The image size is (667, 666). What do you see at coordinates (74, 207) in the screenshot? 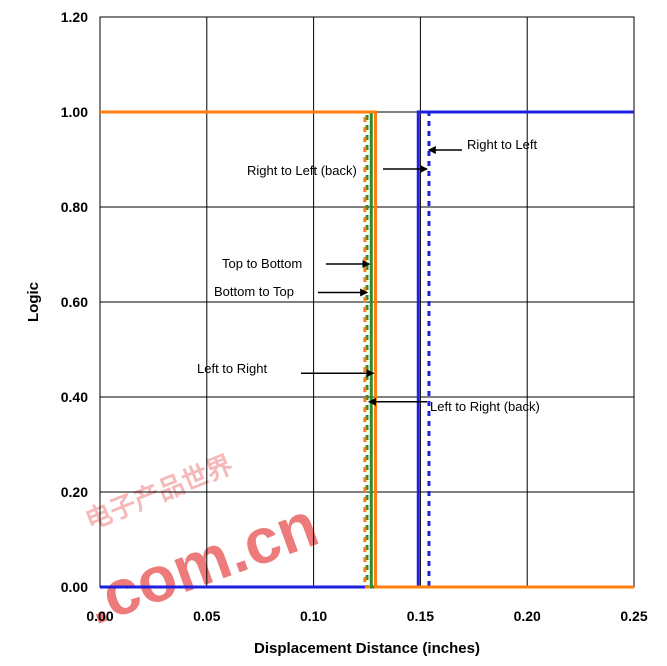
I see `y-tick-label: 0.80` at bounding box center [74, 207].